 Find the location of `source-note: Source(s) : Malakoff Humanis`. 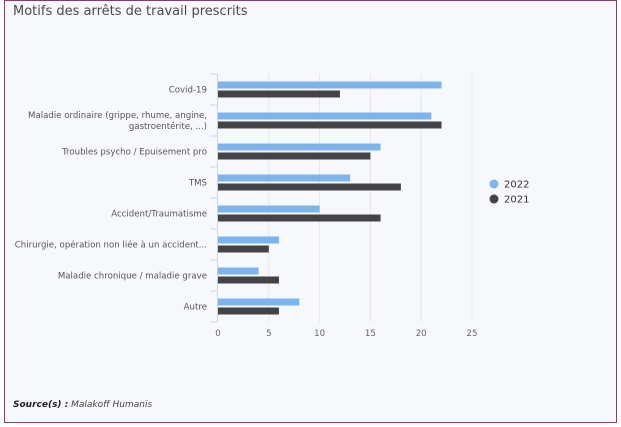

source-note: Source(s) : Malakoff Humanis is located at coordinates (82, 405).